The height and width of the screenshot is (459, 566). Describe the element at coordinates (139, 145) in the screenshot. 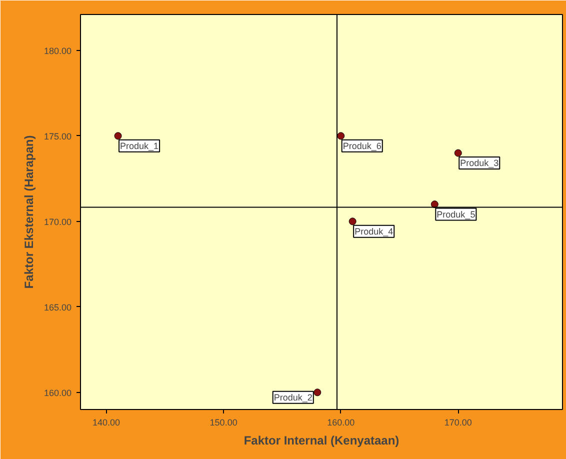

I see `annotation: Produk_1` at that location.